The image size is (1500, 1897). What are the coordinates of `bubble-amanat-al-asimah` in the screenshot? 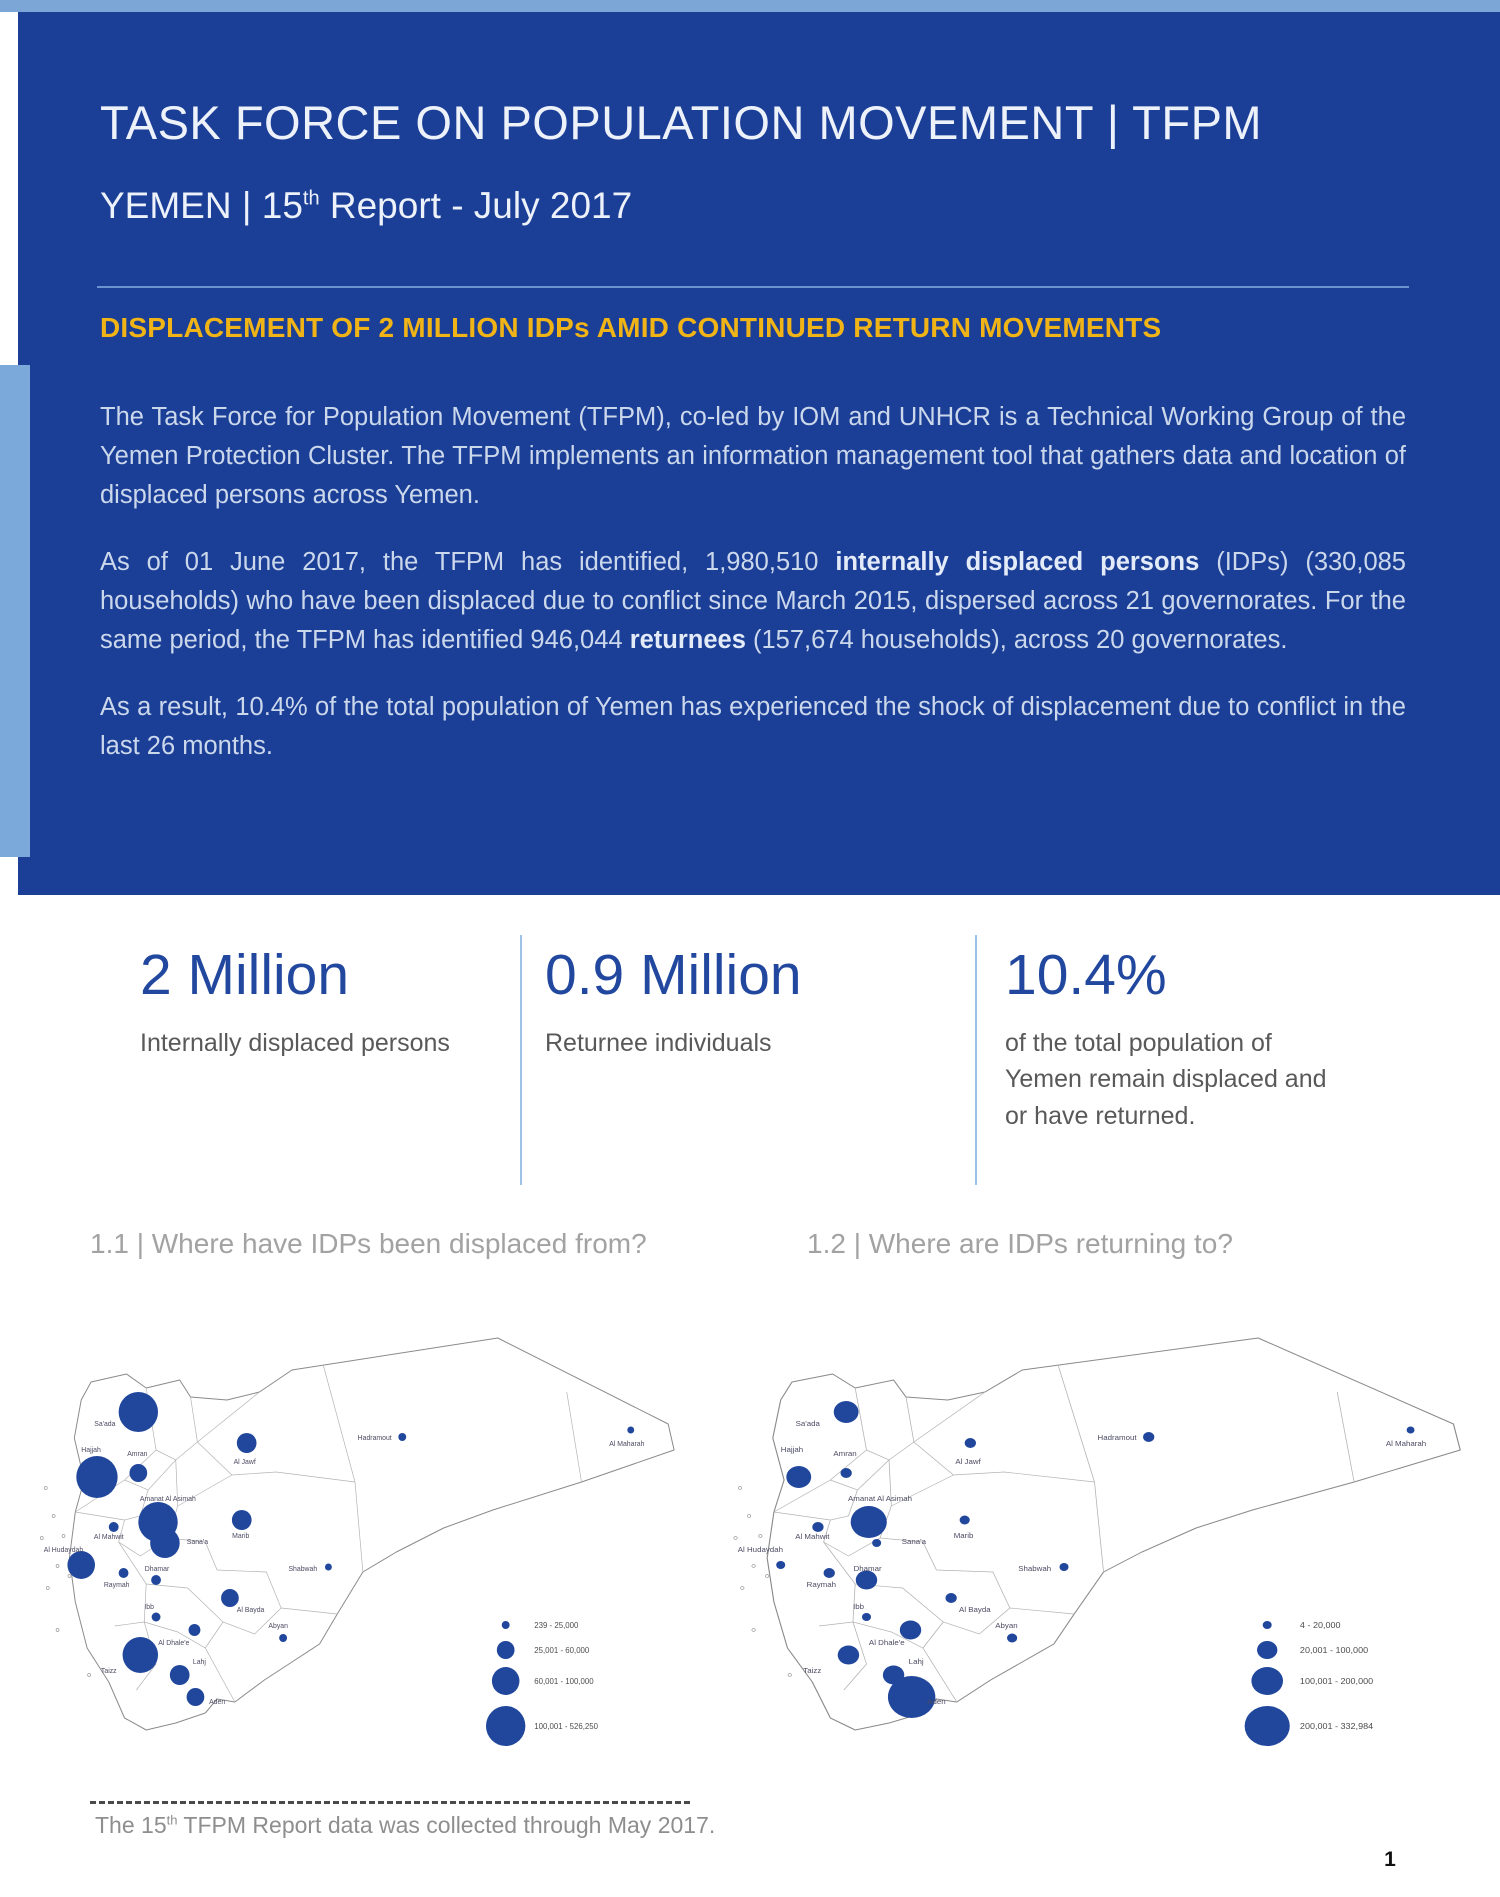 It's located at (868, 1522).